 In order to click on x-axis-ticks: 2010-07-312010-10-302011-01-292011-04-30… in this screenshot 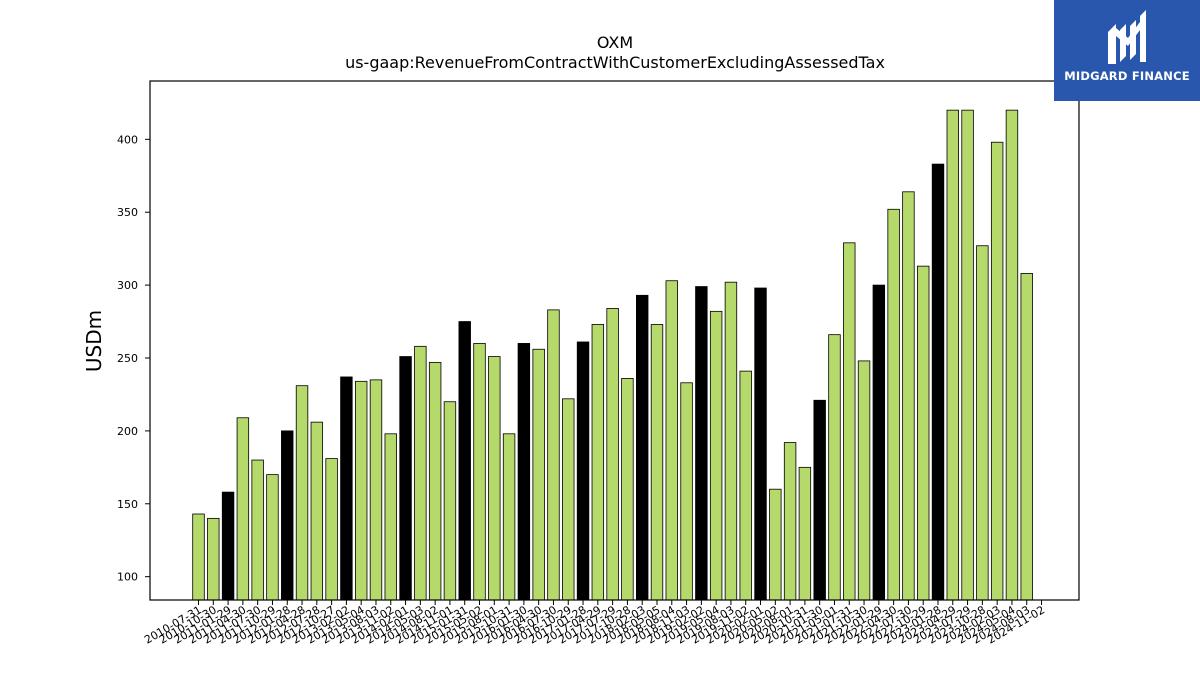, I will do `click(594, 623)`.